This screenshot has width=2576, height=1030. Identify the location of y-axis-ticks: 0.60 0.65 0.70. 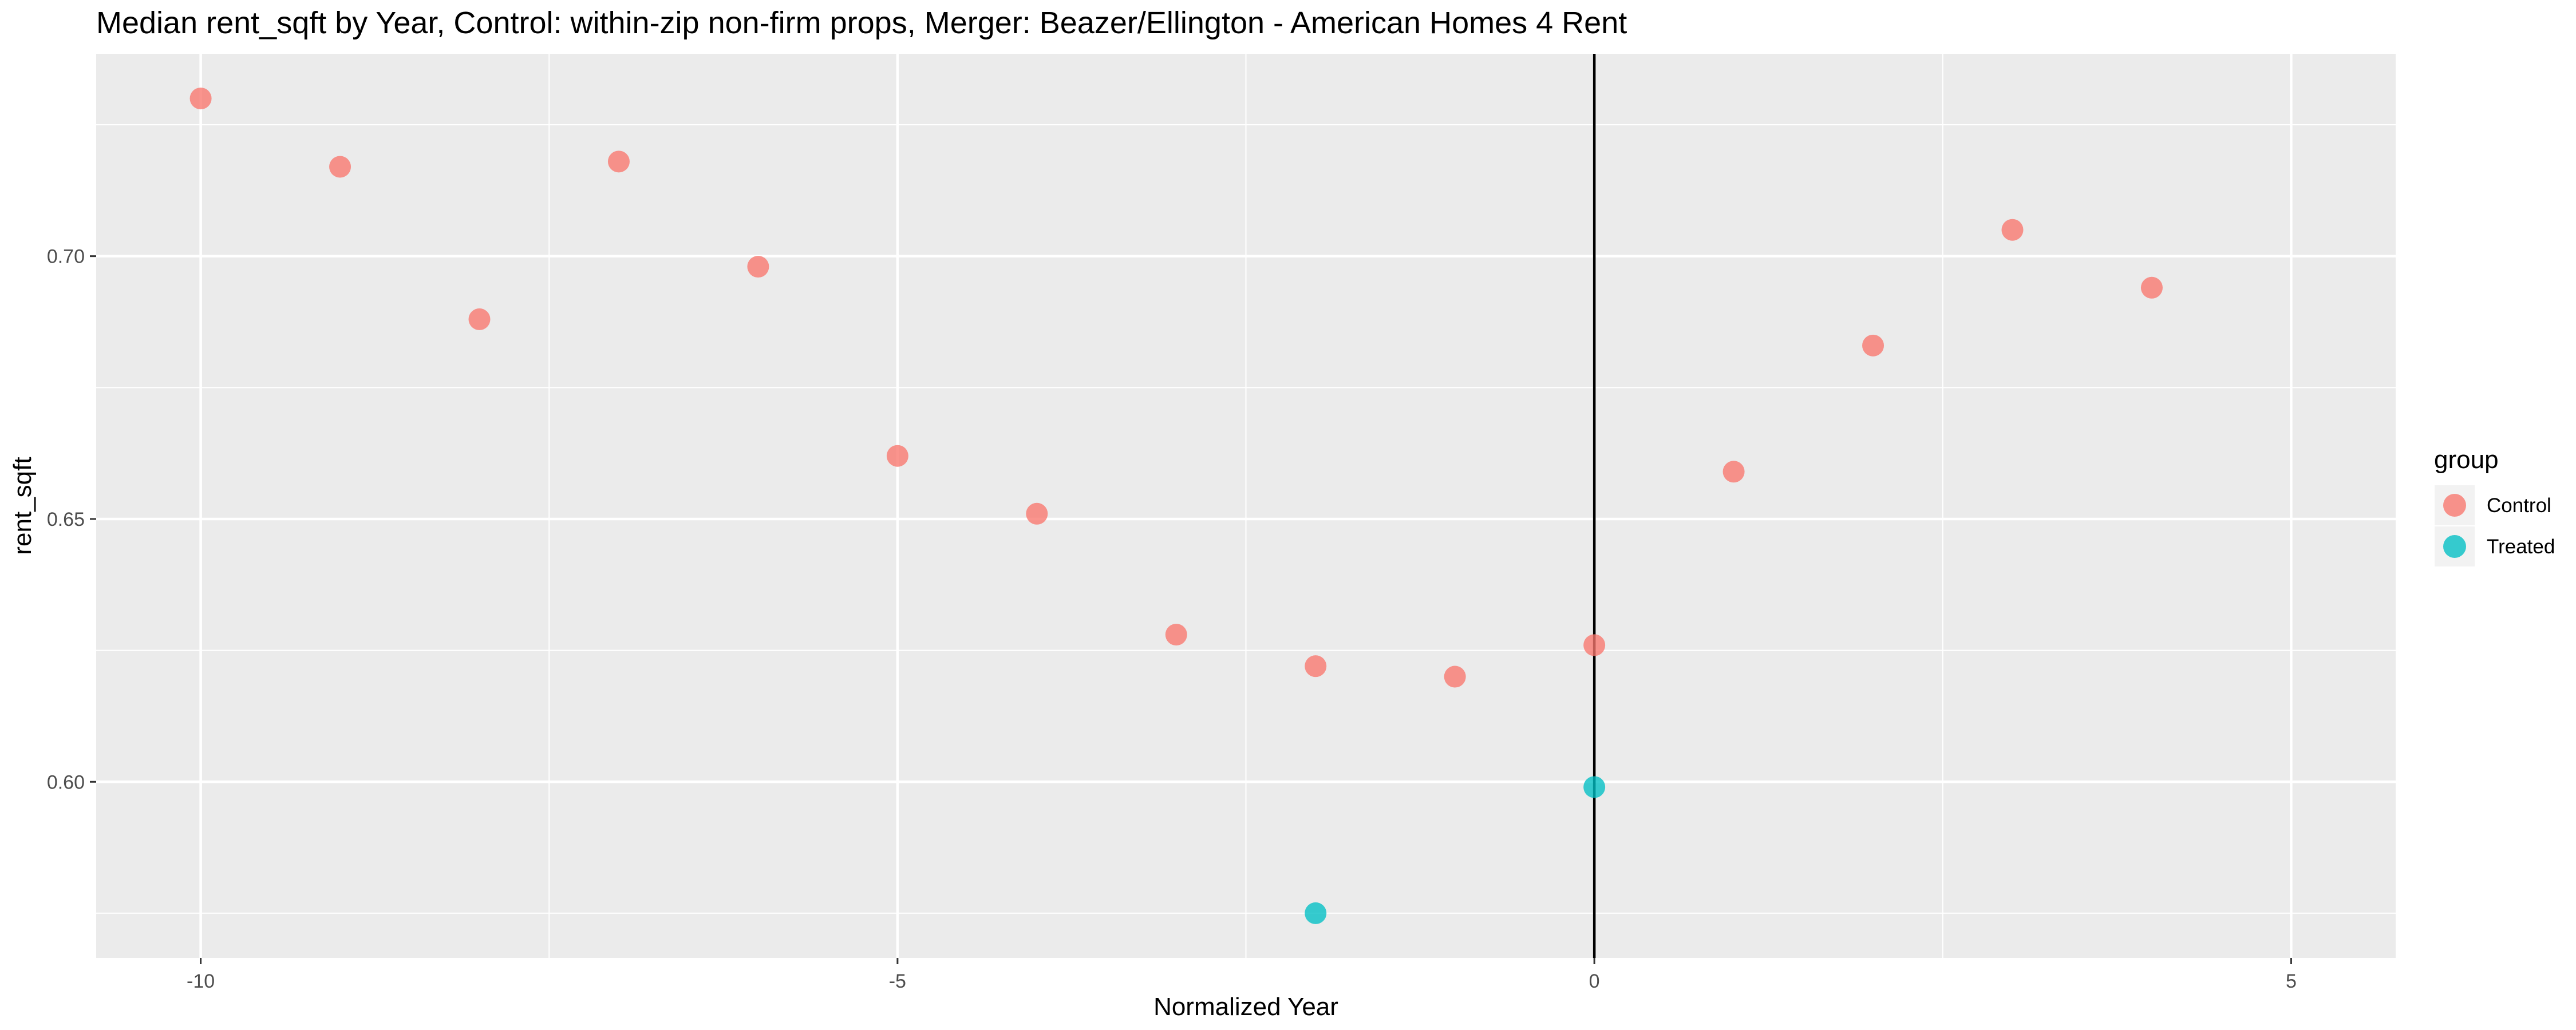
(71, 519).